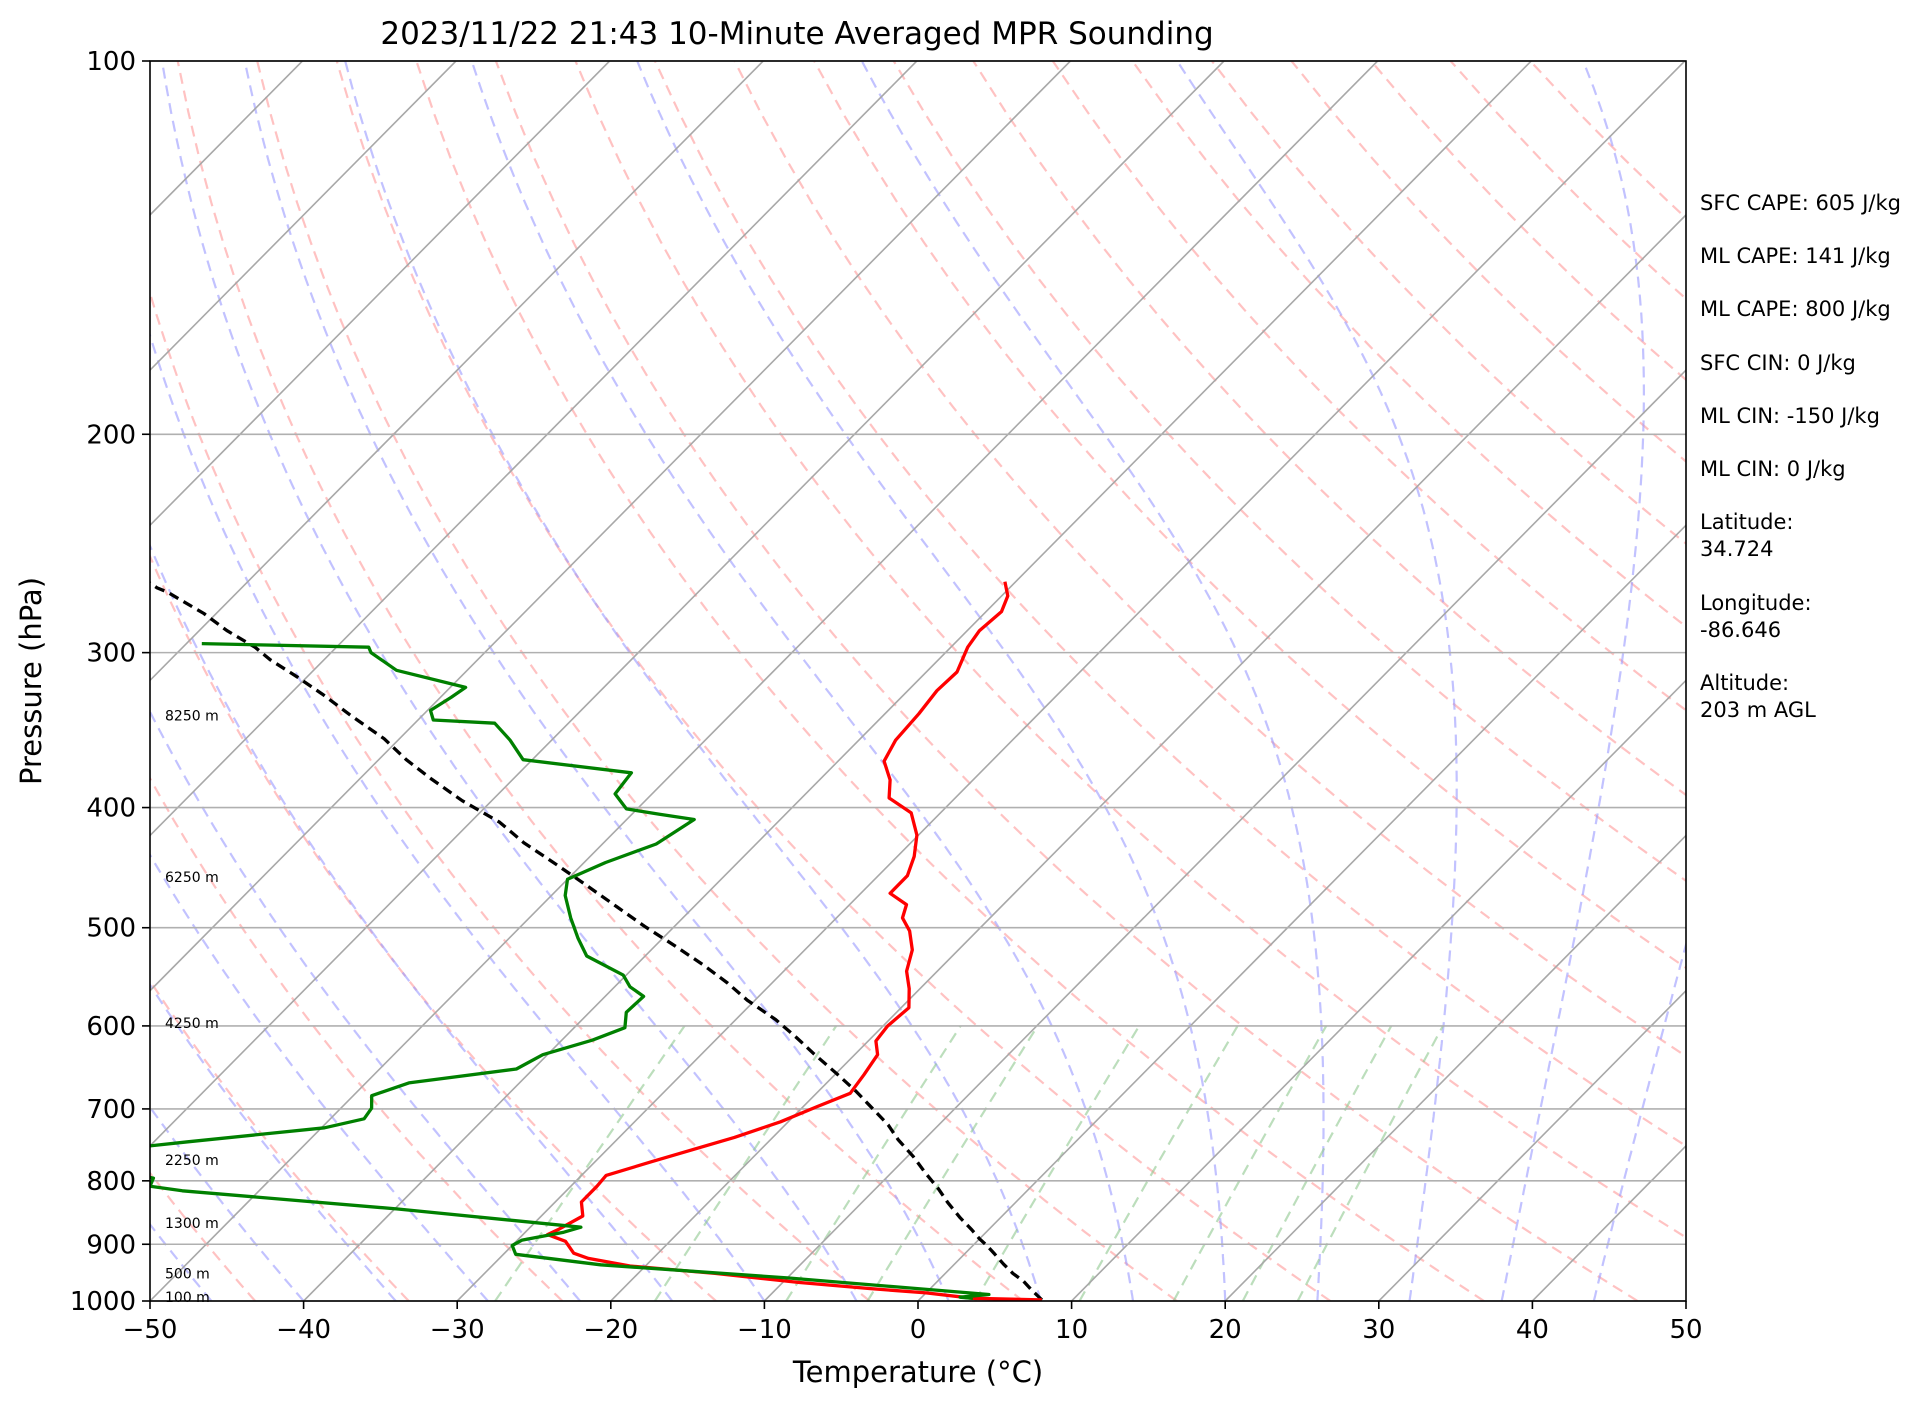  Describe the element at coordinates (192, 1024) in the screenshot. I see `height-label: 4250 m` at that location.